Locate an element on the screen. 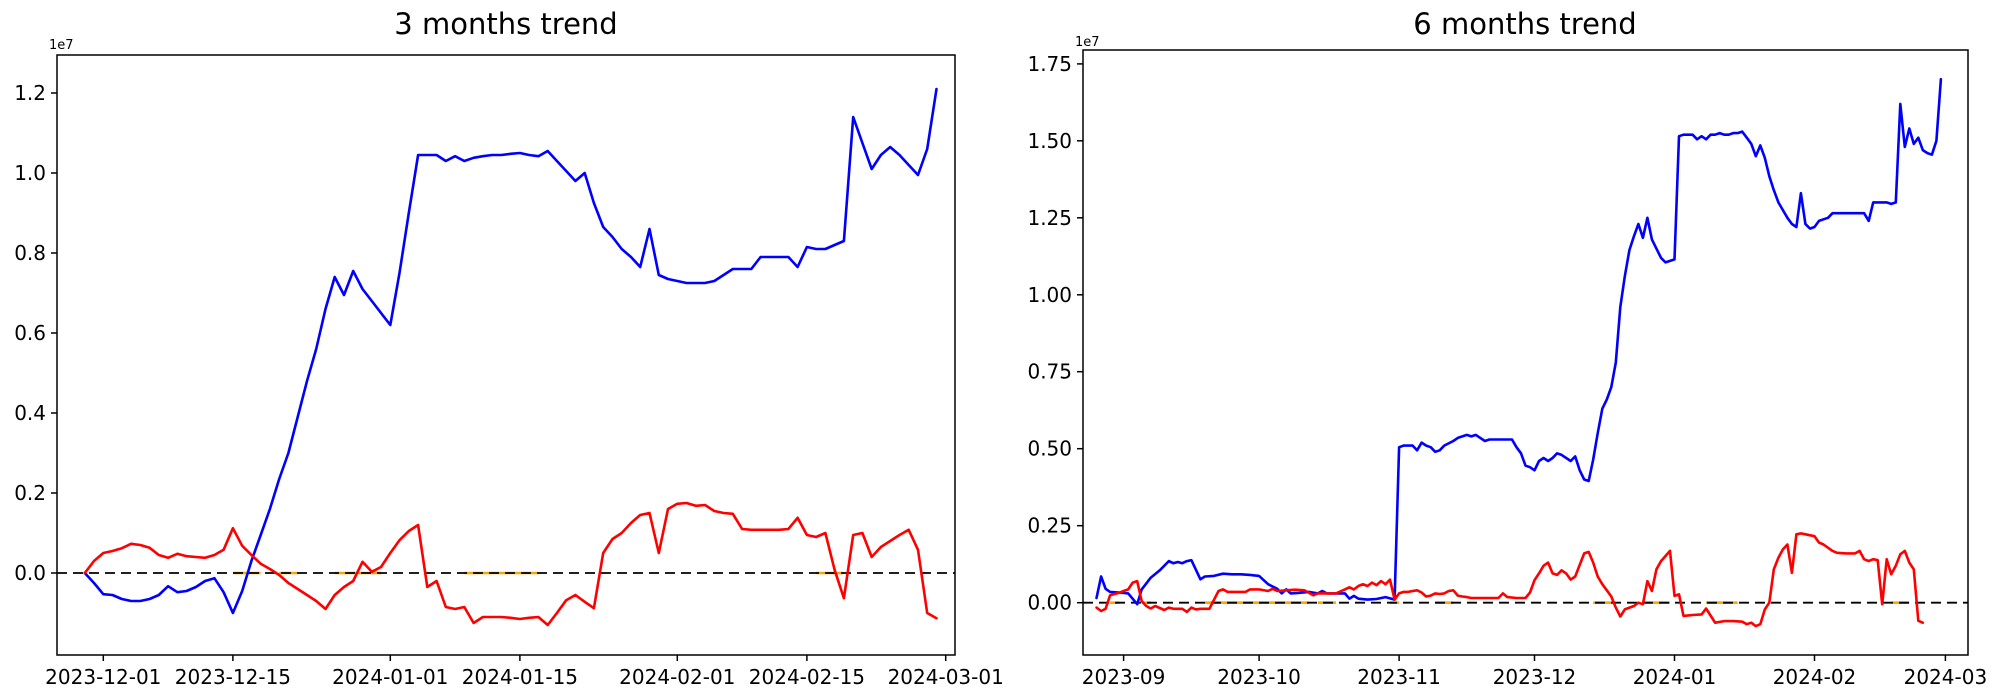  y-tick-label: 0.00 is located at coordinates (1049, 603).